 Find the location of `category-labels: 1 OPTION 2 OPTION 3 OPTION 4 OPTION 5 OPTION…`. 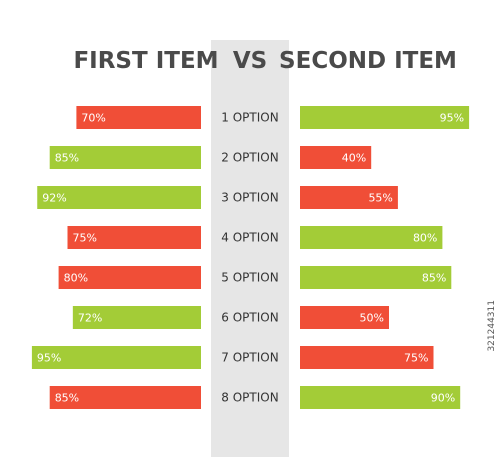

category-labels: 1 OPTION 2 OPTION 3 OPTION 4 OPTION 5 OPTION… is located at coordinates (249, 258).